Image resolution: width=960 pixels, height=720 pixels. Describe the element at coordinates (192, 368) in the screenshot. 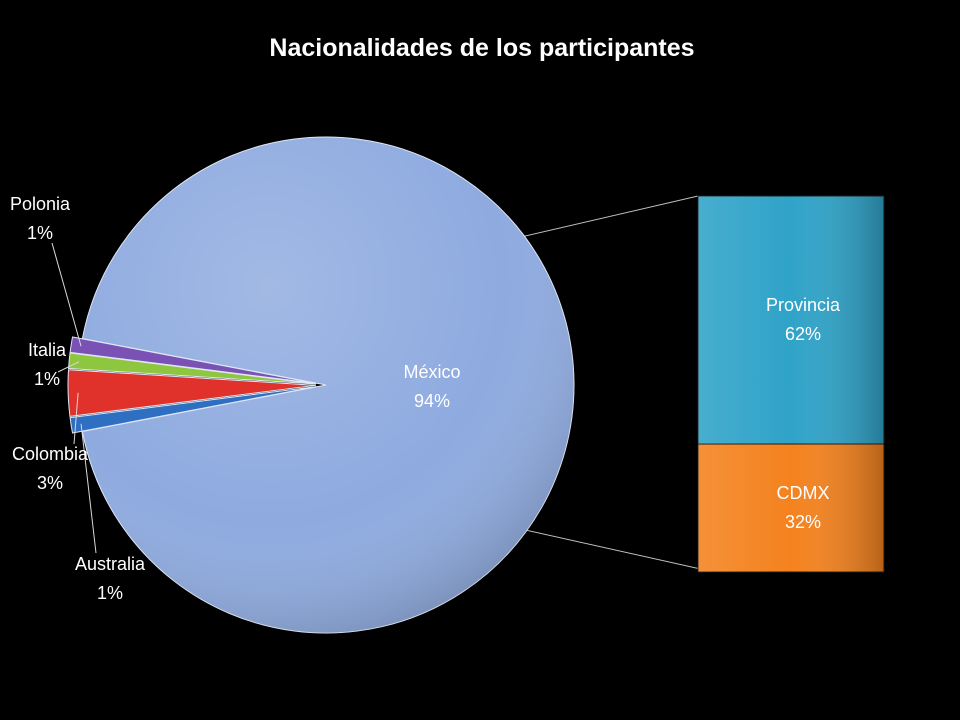

I see `pie-slice-italia` at that location.